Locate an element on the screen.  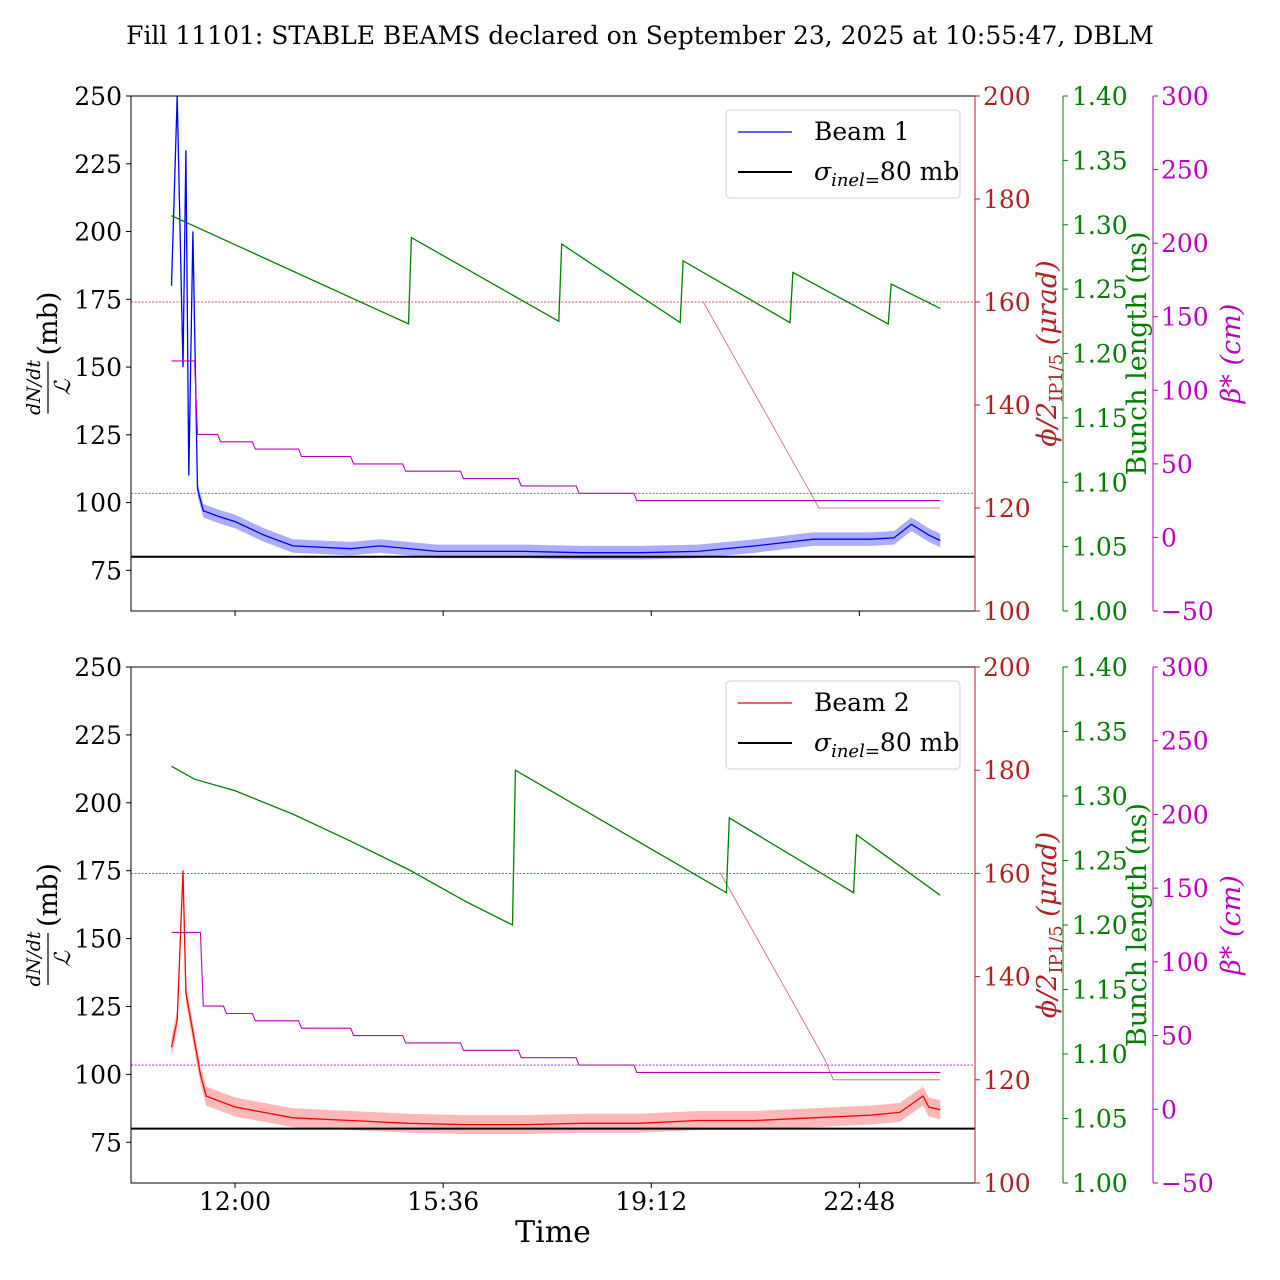
x-tick-label: 12:00 is located at coordinates (235, 1201).